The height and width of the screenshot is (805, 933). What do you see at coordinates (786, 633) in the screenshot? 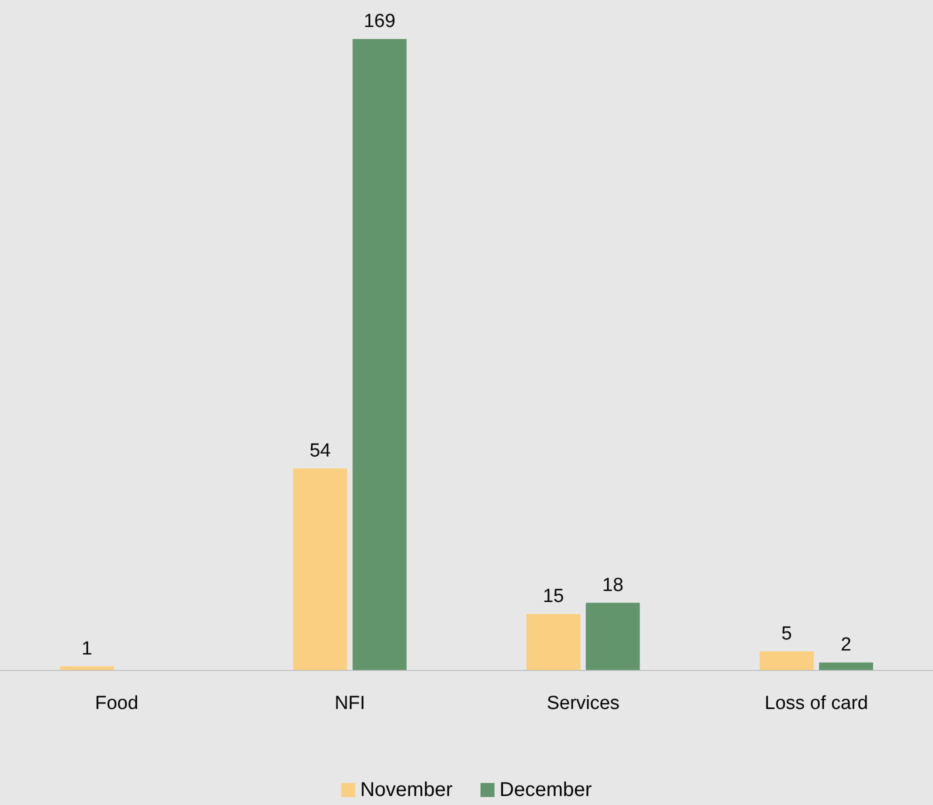
I see `data-label: 5` at bounding box center [786, 633].